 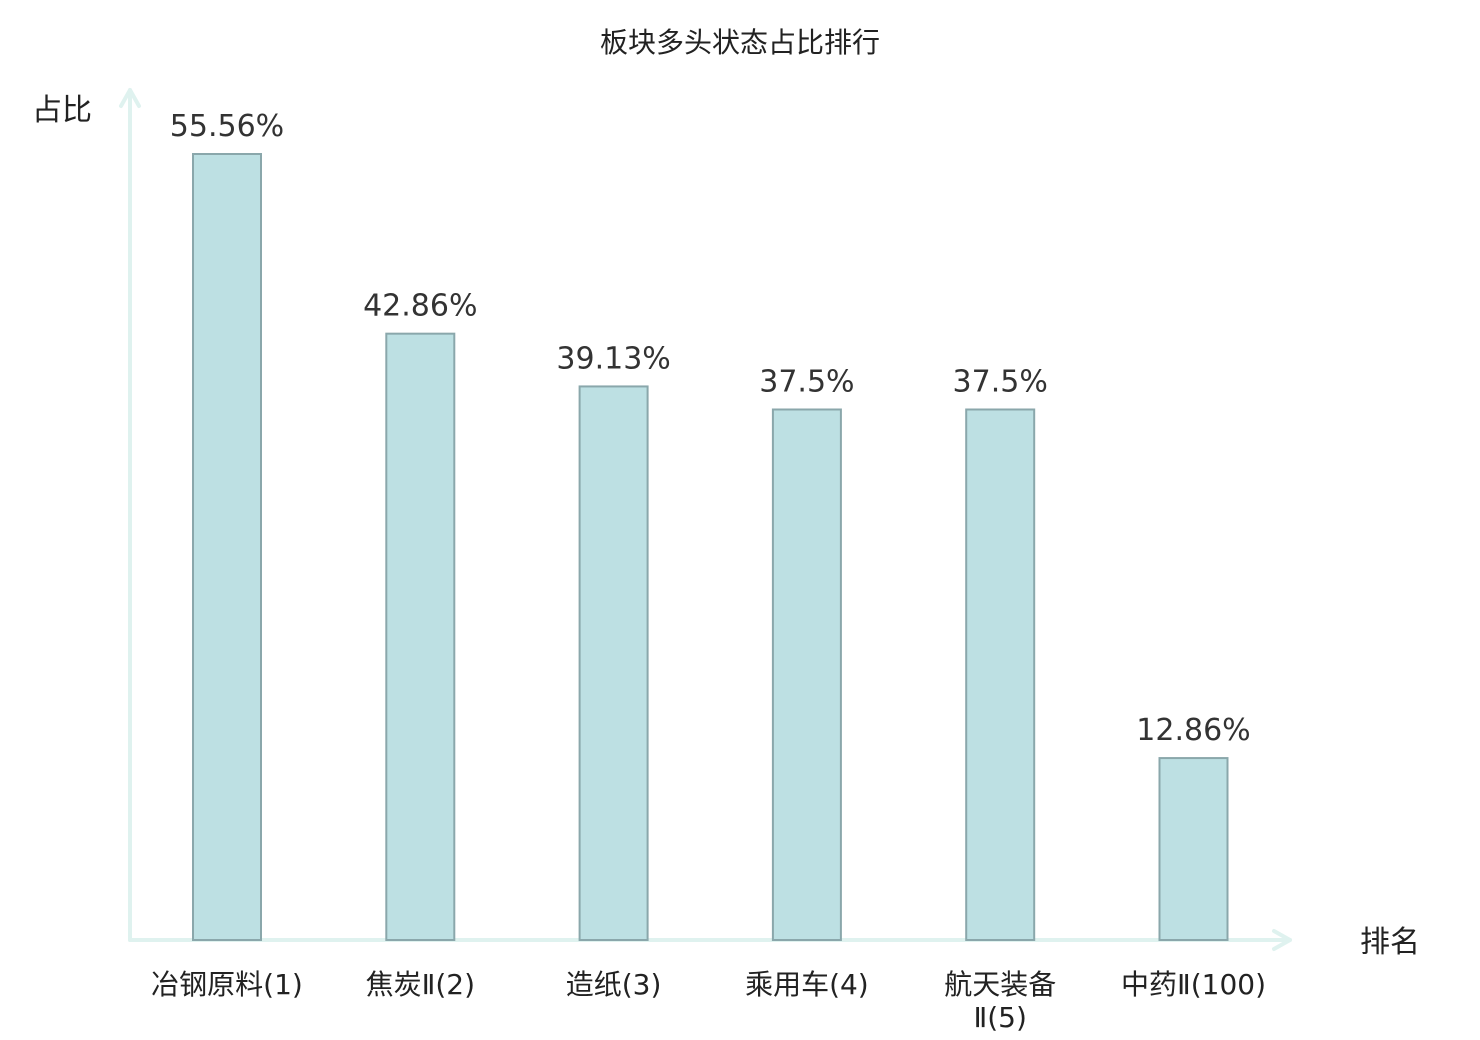 I want to click on category-tick-label: 航天装备 Ⅱ(5), so click(x=1000, y=1001).